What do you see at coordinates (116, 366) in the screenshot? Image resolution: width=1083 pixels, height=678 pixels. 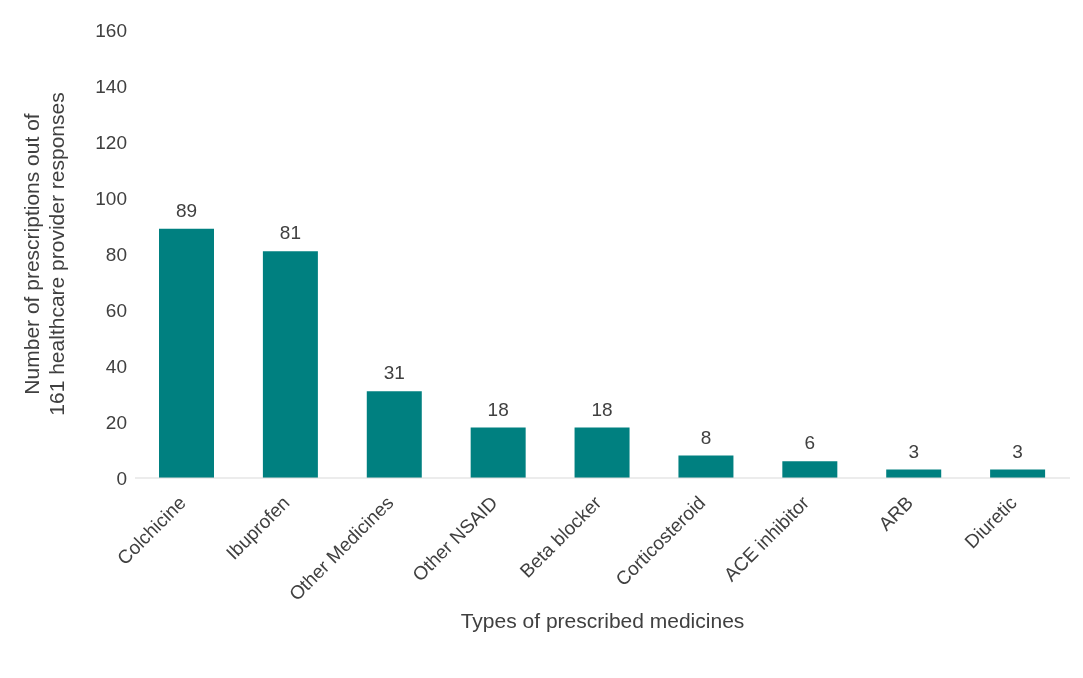 I see `y-tick-label: 40` at bounding box center [116, 366].